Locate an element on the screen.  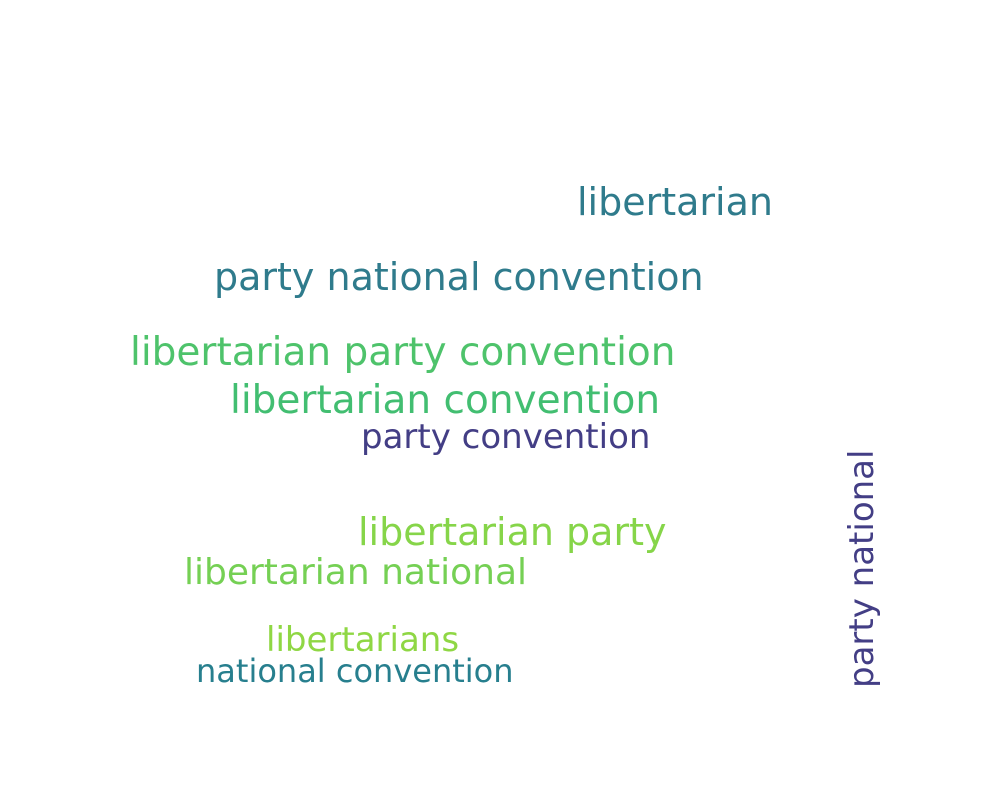
word-libertarians: libertarians is located at coordinates (363, 640).